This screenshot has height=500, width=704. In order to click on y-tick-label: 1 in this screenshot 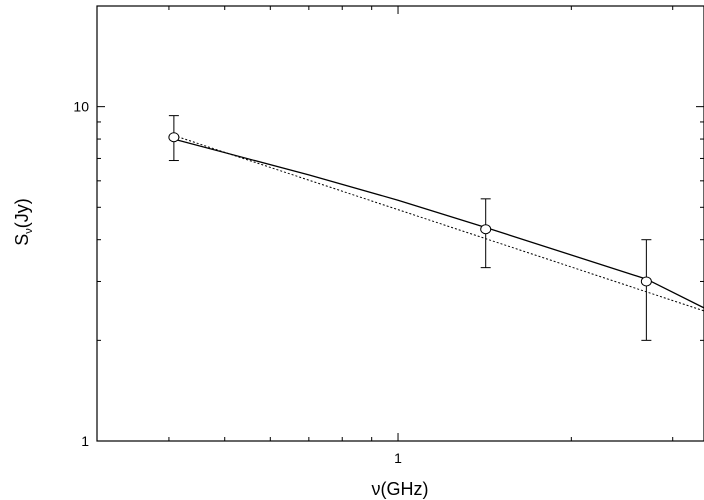, I will do `click(85, 441)`.